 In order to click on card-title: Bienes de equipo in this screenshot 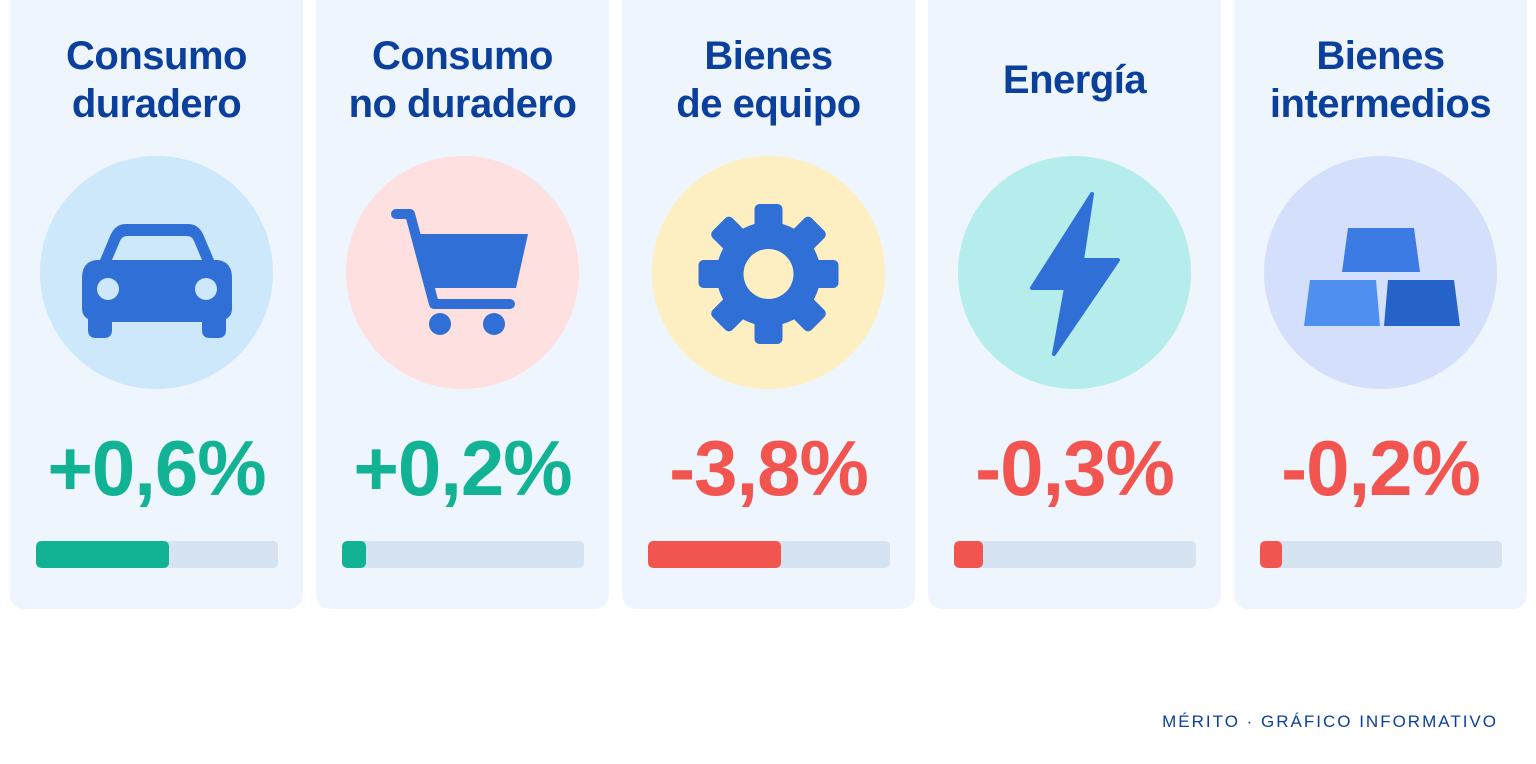, I will do `click(768, 80)`.